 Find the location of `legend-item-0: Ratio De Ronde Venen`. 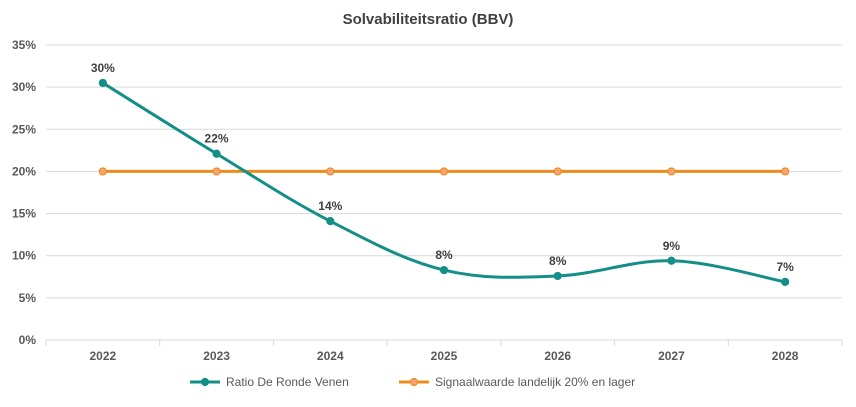

legend-item-0: Ratio De Ronde Venen is located at coordinates (269, 382).